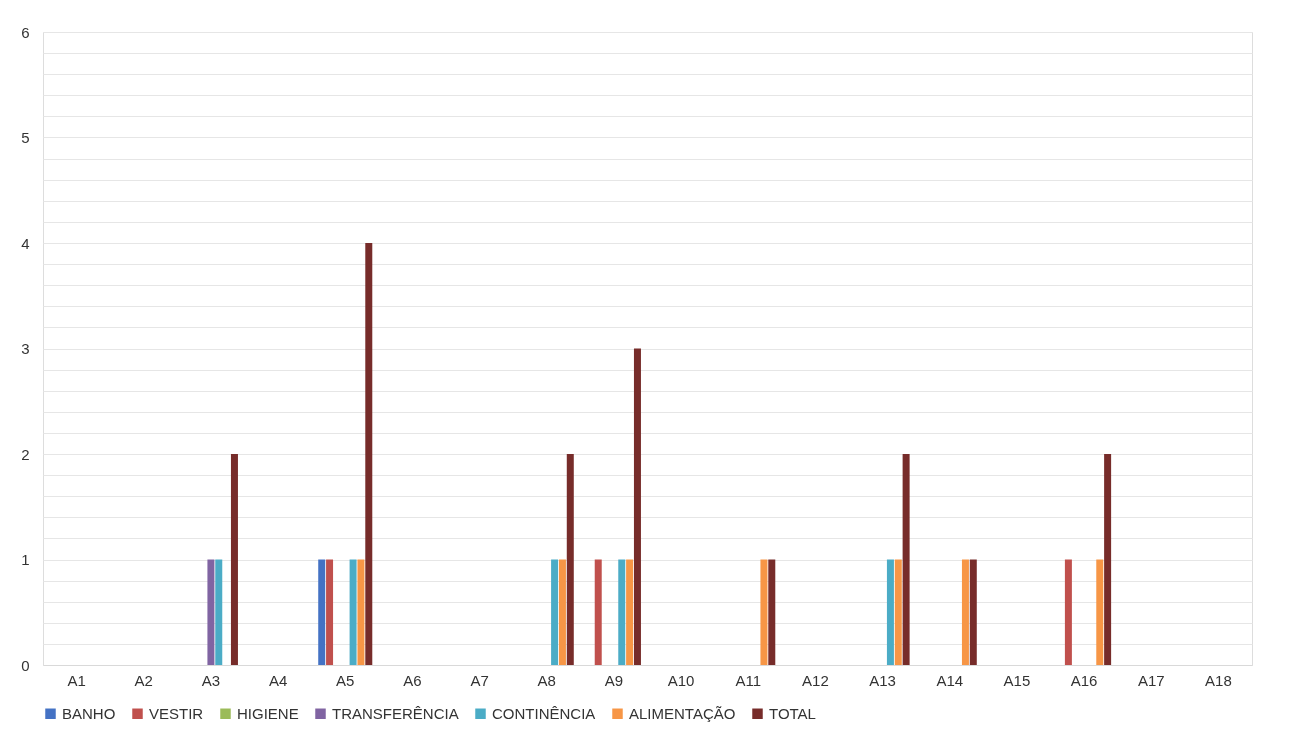 The image size is (1302, 737). What do you see at coordinates (76, 680) in the screenshot?
I see `x-tick-label: A1` at bounding box center [76, 680].